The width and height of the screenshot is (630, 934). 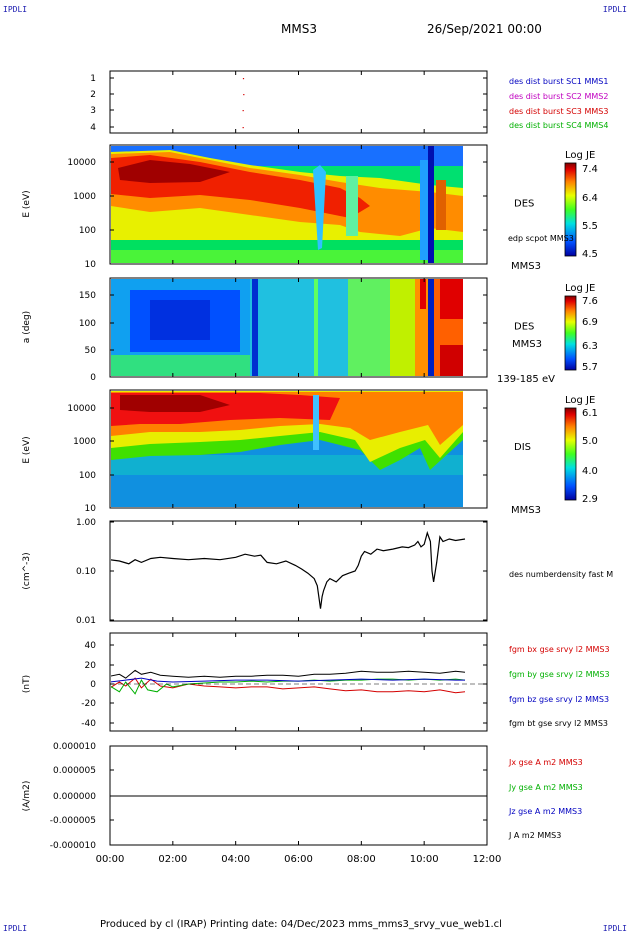 What do you see at coordinates (590, 441) in the screenshot?
I see `colorbar-tick-dis_energy: 5.0` at bounding box center [590, 441].